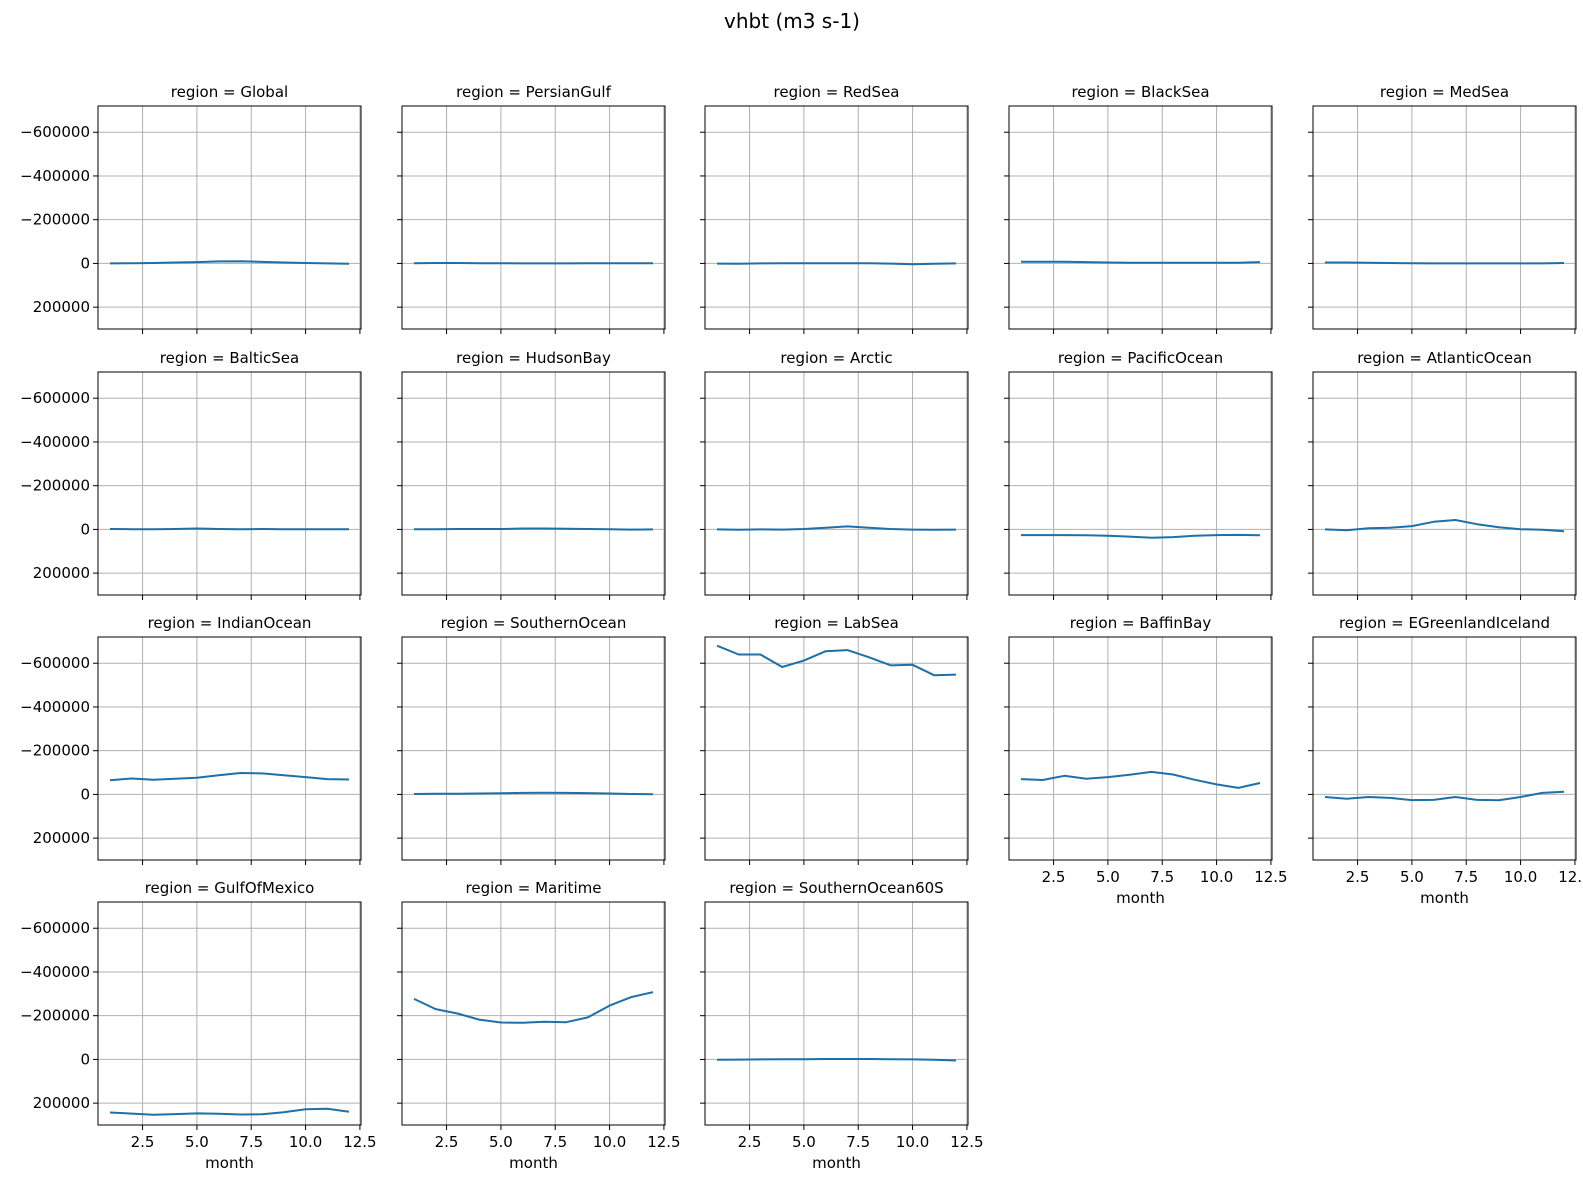 This screenshot has width=1583, height=1178. I want to click on panel-southernocean: region = SouthernOcean, so click(531, 739).